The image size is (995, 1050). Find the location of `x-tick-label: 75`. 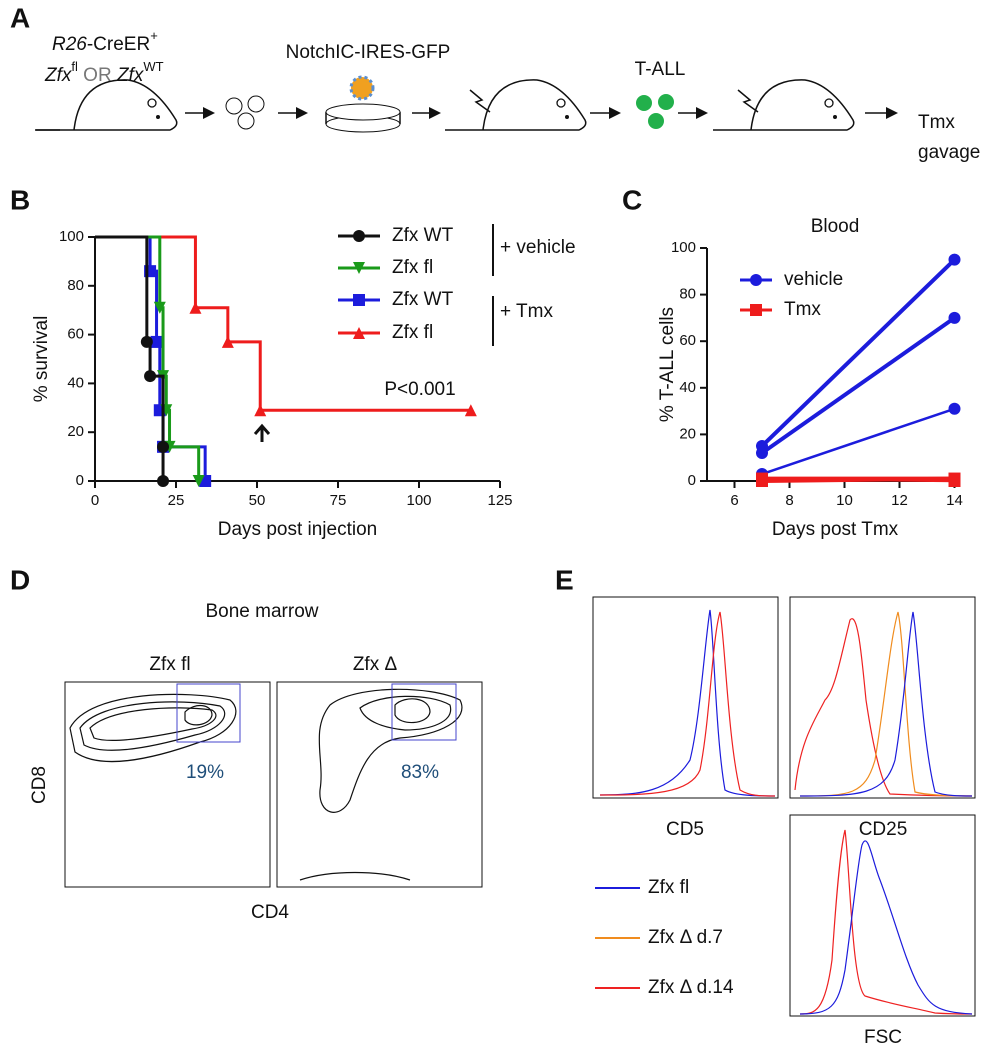

x-tick-label: 75 is located at coordinates (338, 500).